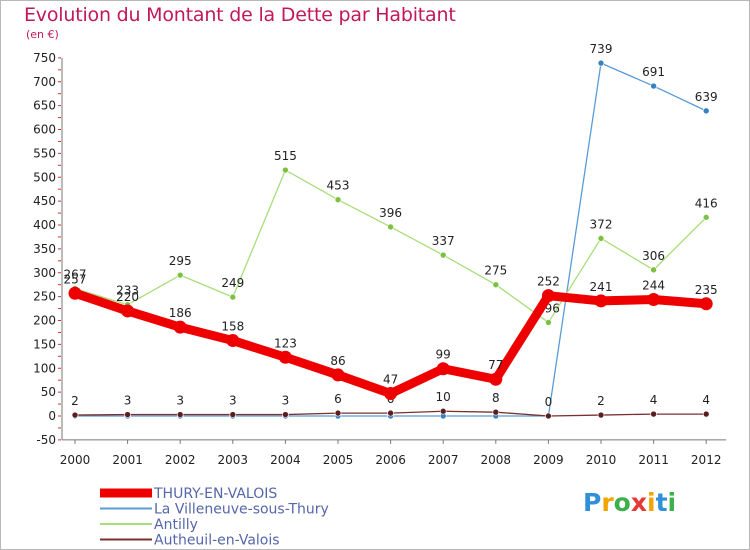  I want to click on data-label: 515, so click(285, 156).